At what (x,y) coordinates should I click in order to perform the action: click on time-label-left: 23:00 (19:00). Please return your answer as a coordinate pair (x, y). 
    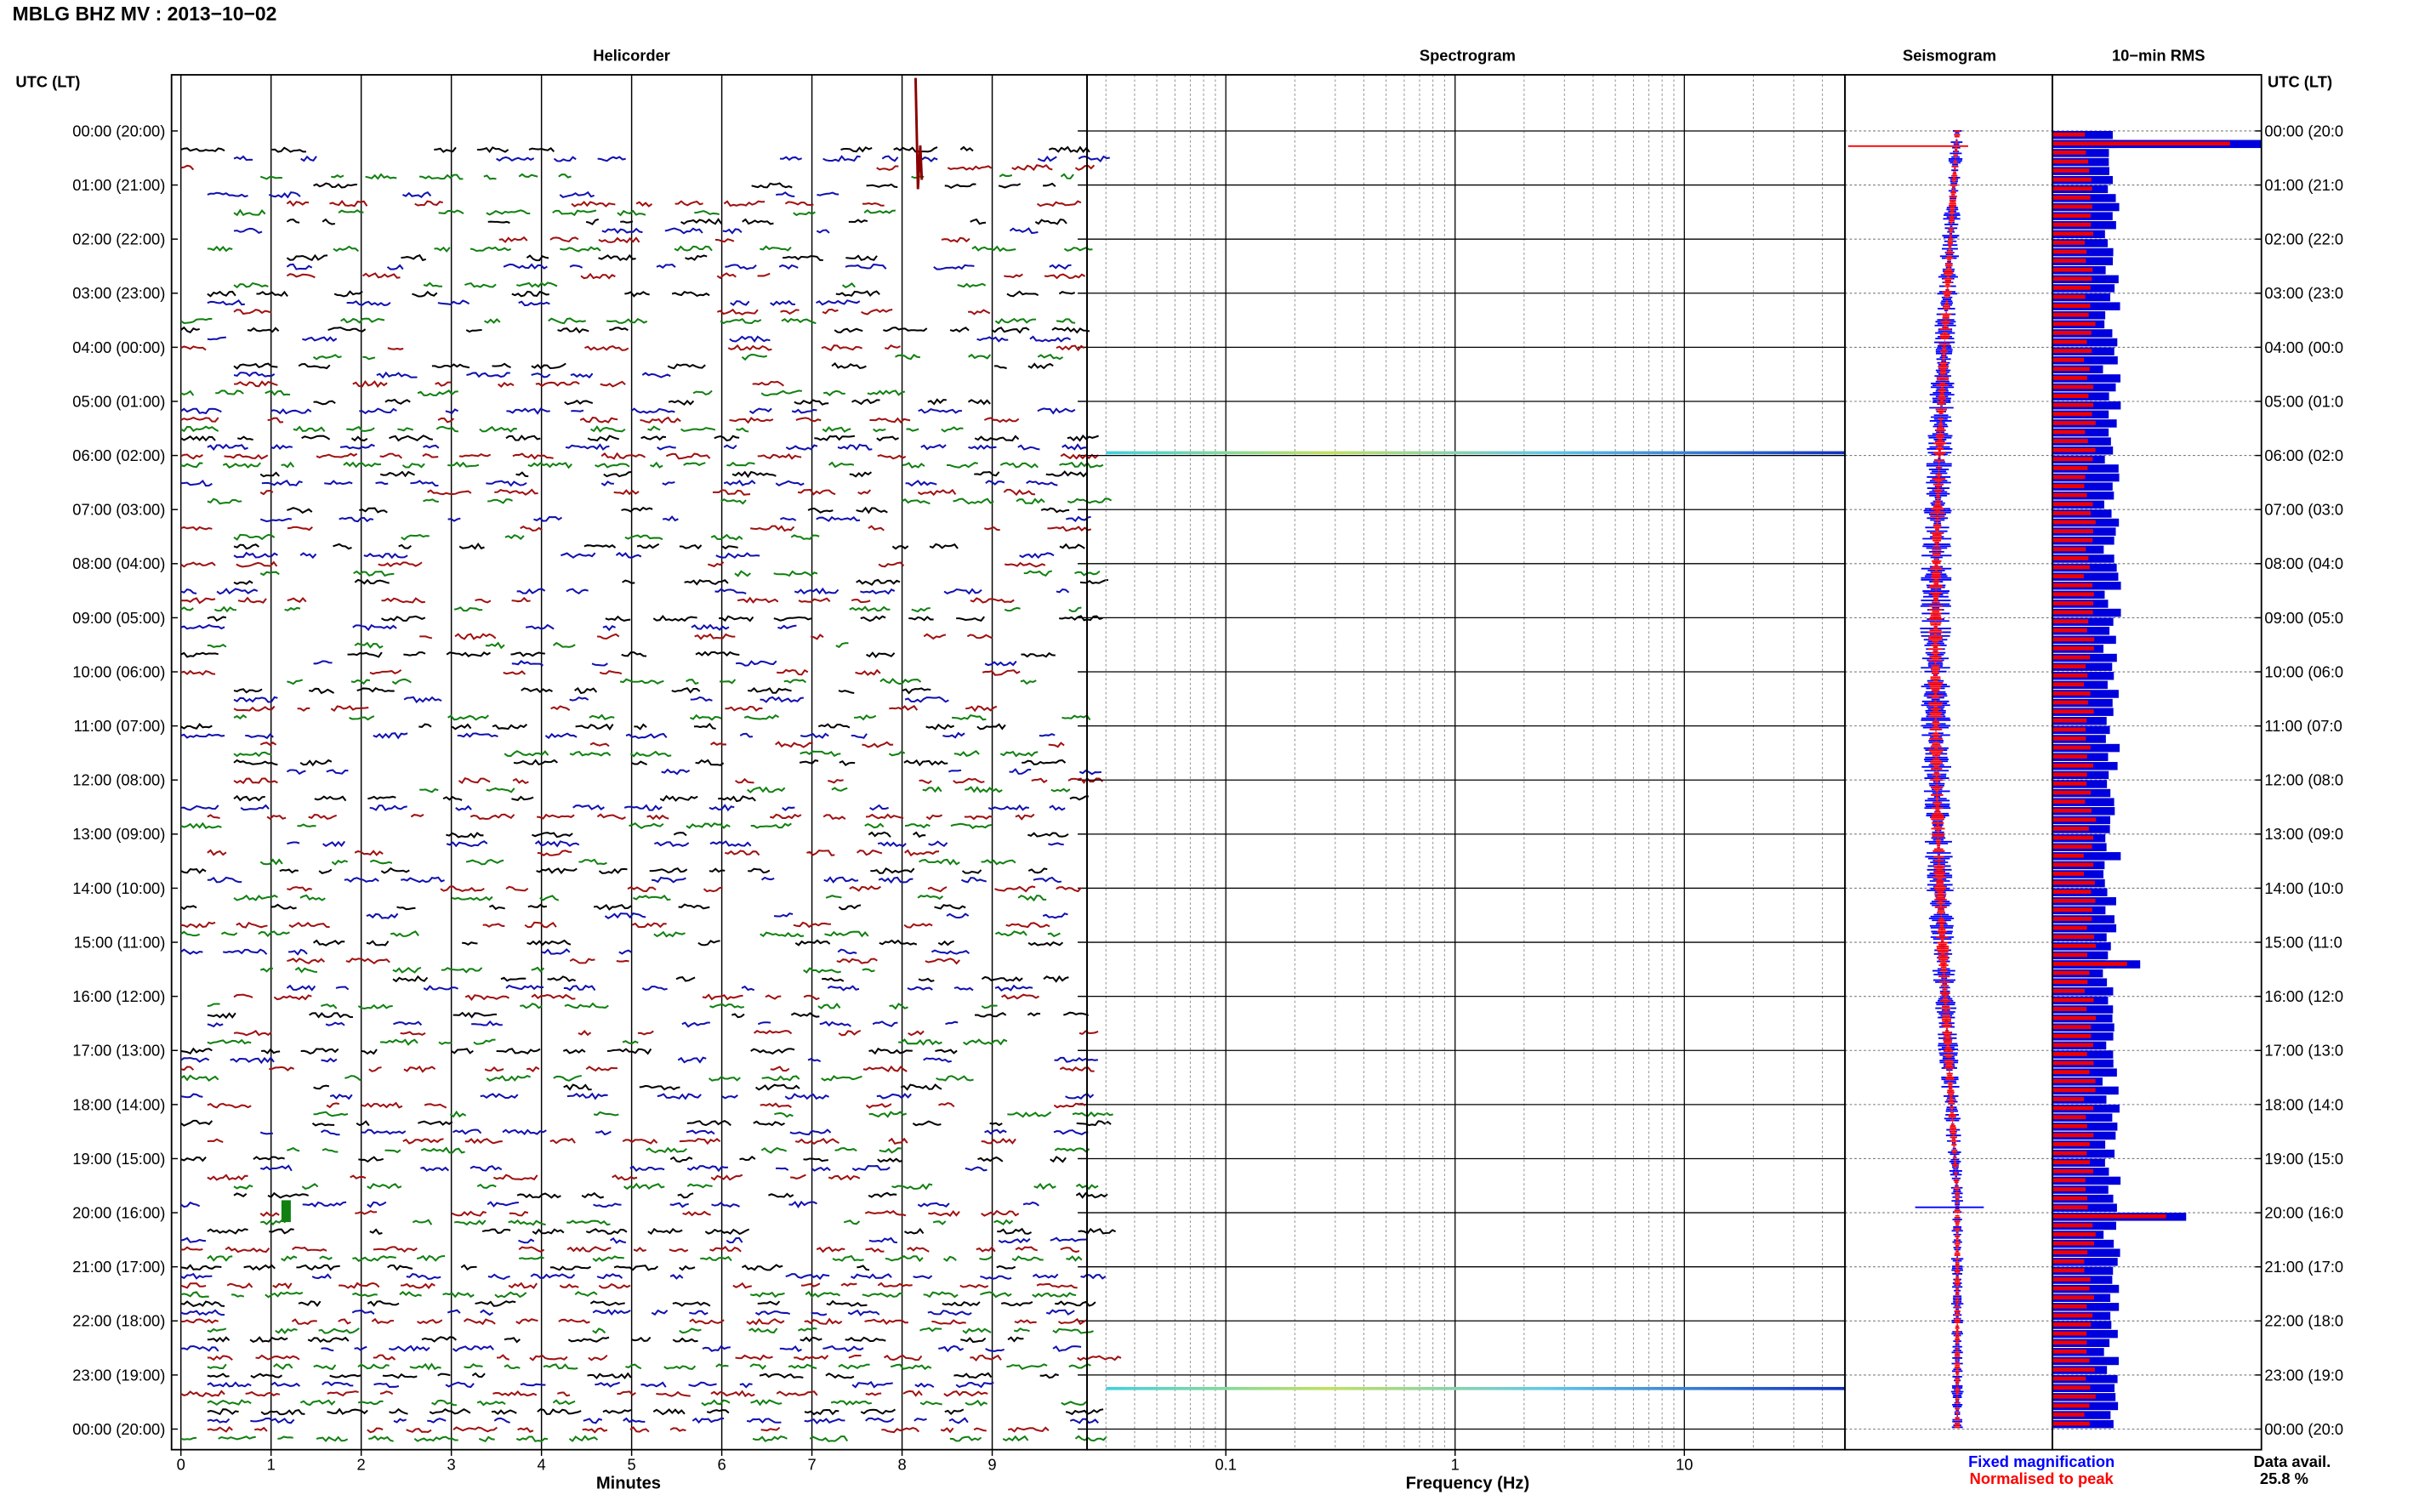
    Looking at the image, I should click on (118, 1375).